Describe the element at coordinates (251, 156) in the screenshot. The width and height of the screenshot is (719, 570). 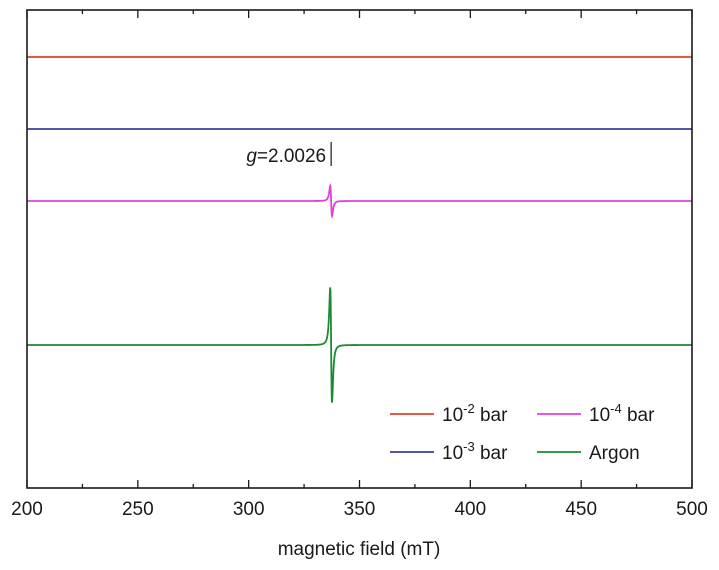
I see `g-symbol: g` at that location.